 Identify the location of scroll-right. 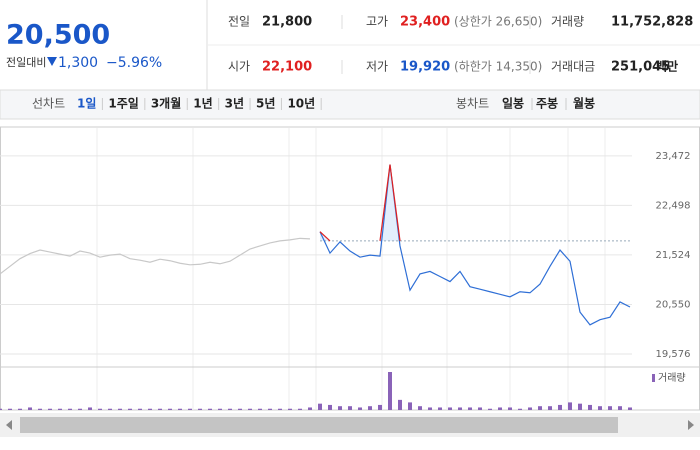
(691, 425).